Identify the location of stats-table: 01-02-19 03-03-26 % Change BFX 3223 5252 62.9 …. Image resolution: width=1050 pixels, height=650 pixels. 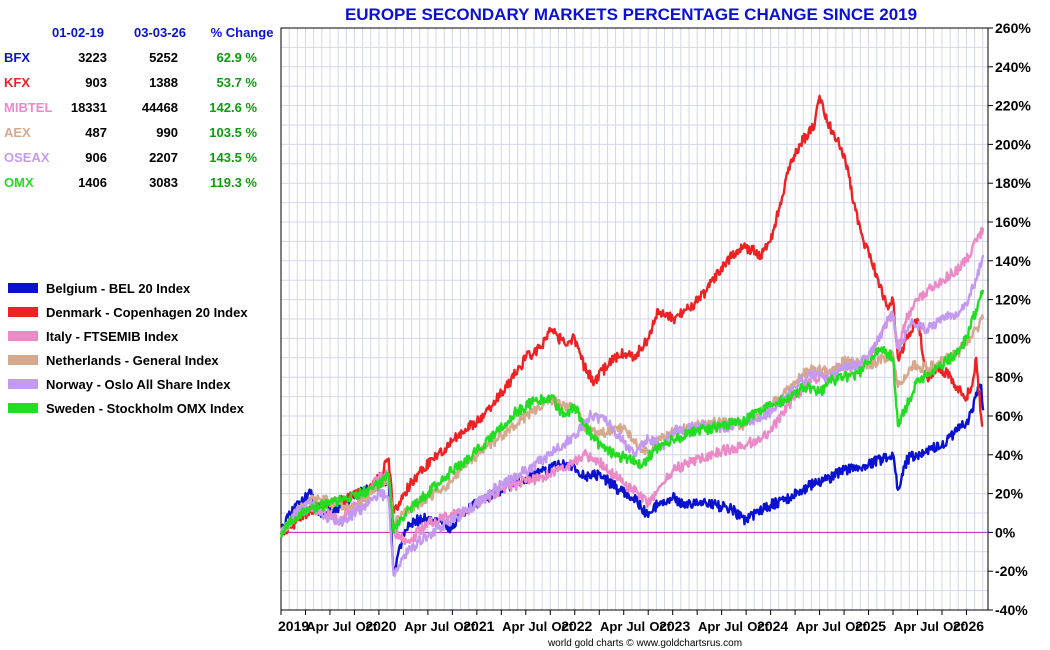
(138, 107).